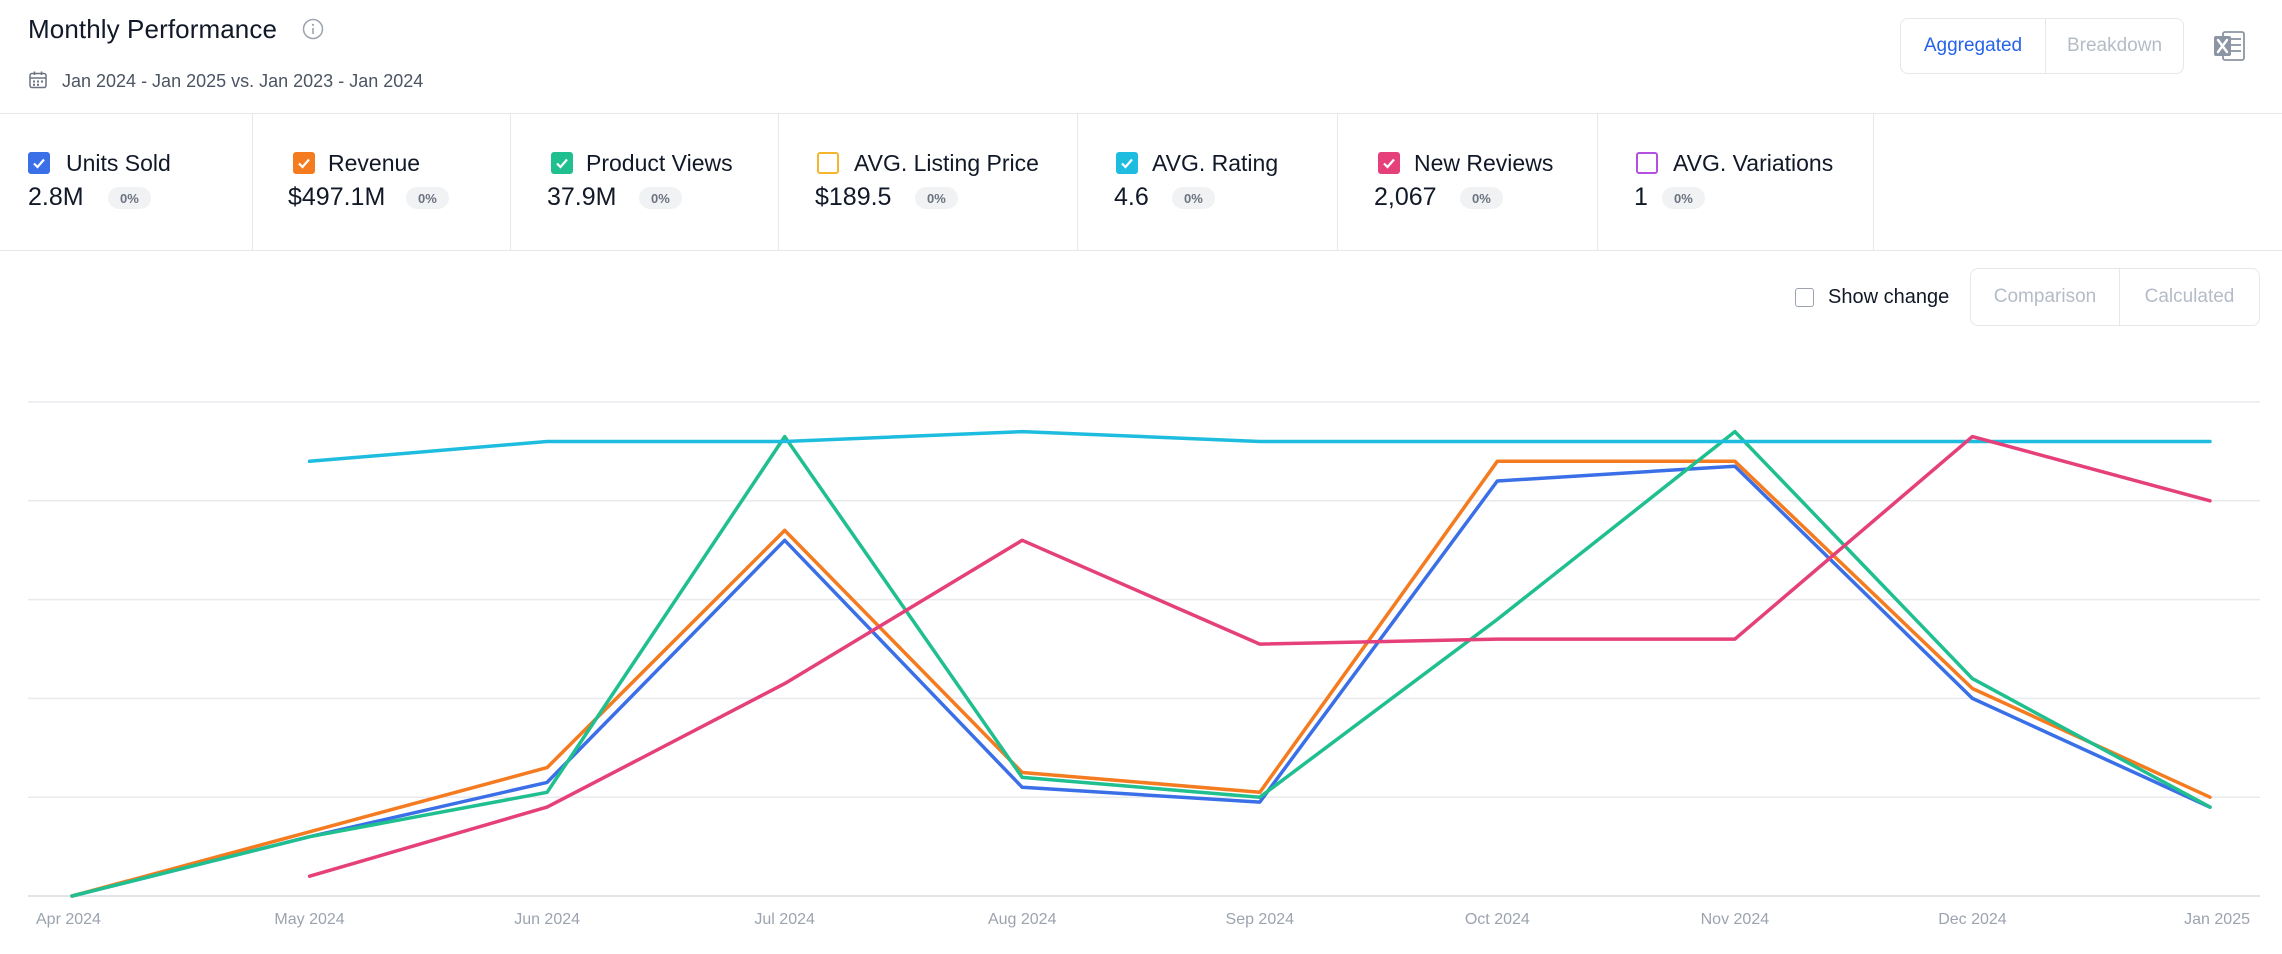  What do you see at coordinates (2114, 45) in the screenshot?
I see `breakdown-tab: Breakdown` at bounding box center [2114, 45].